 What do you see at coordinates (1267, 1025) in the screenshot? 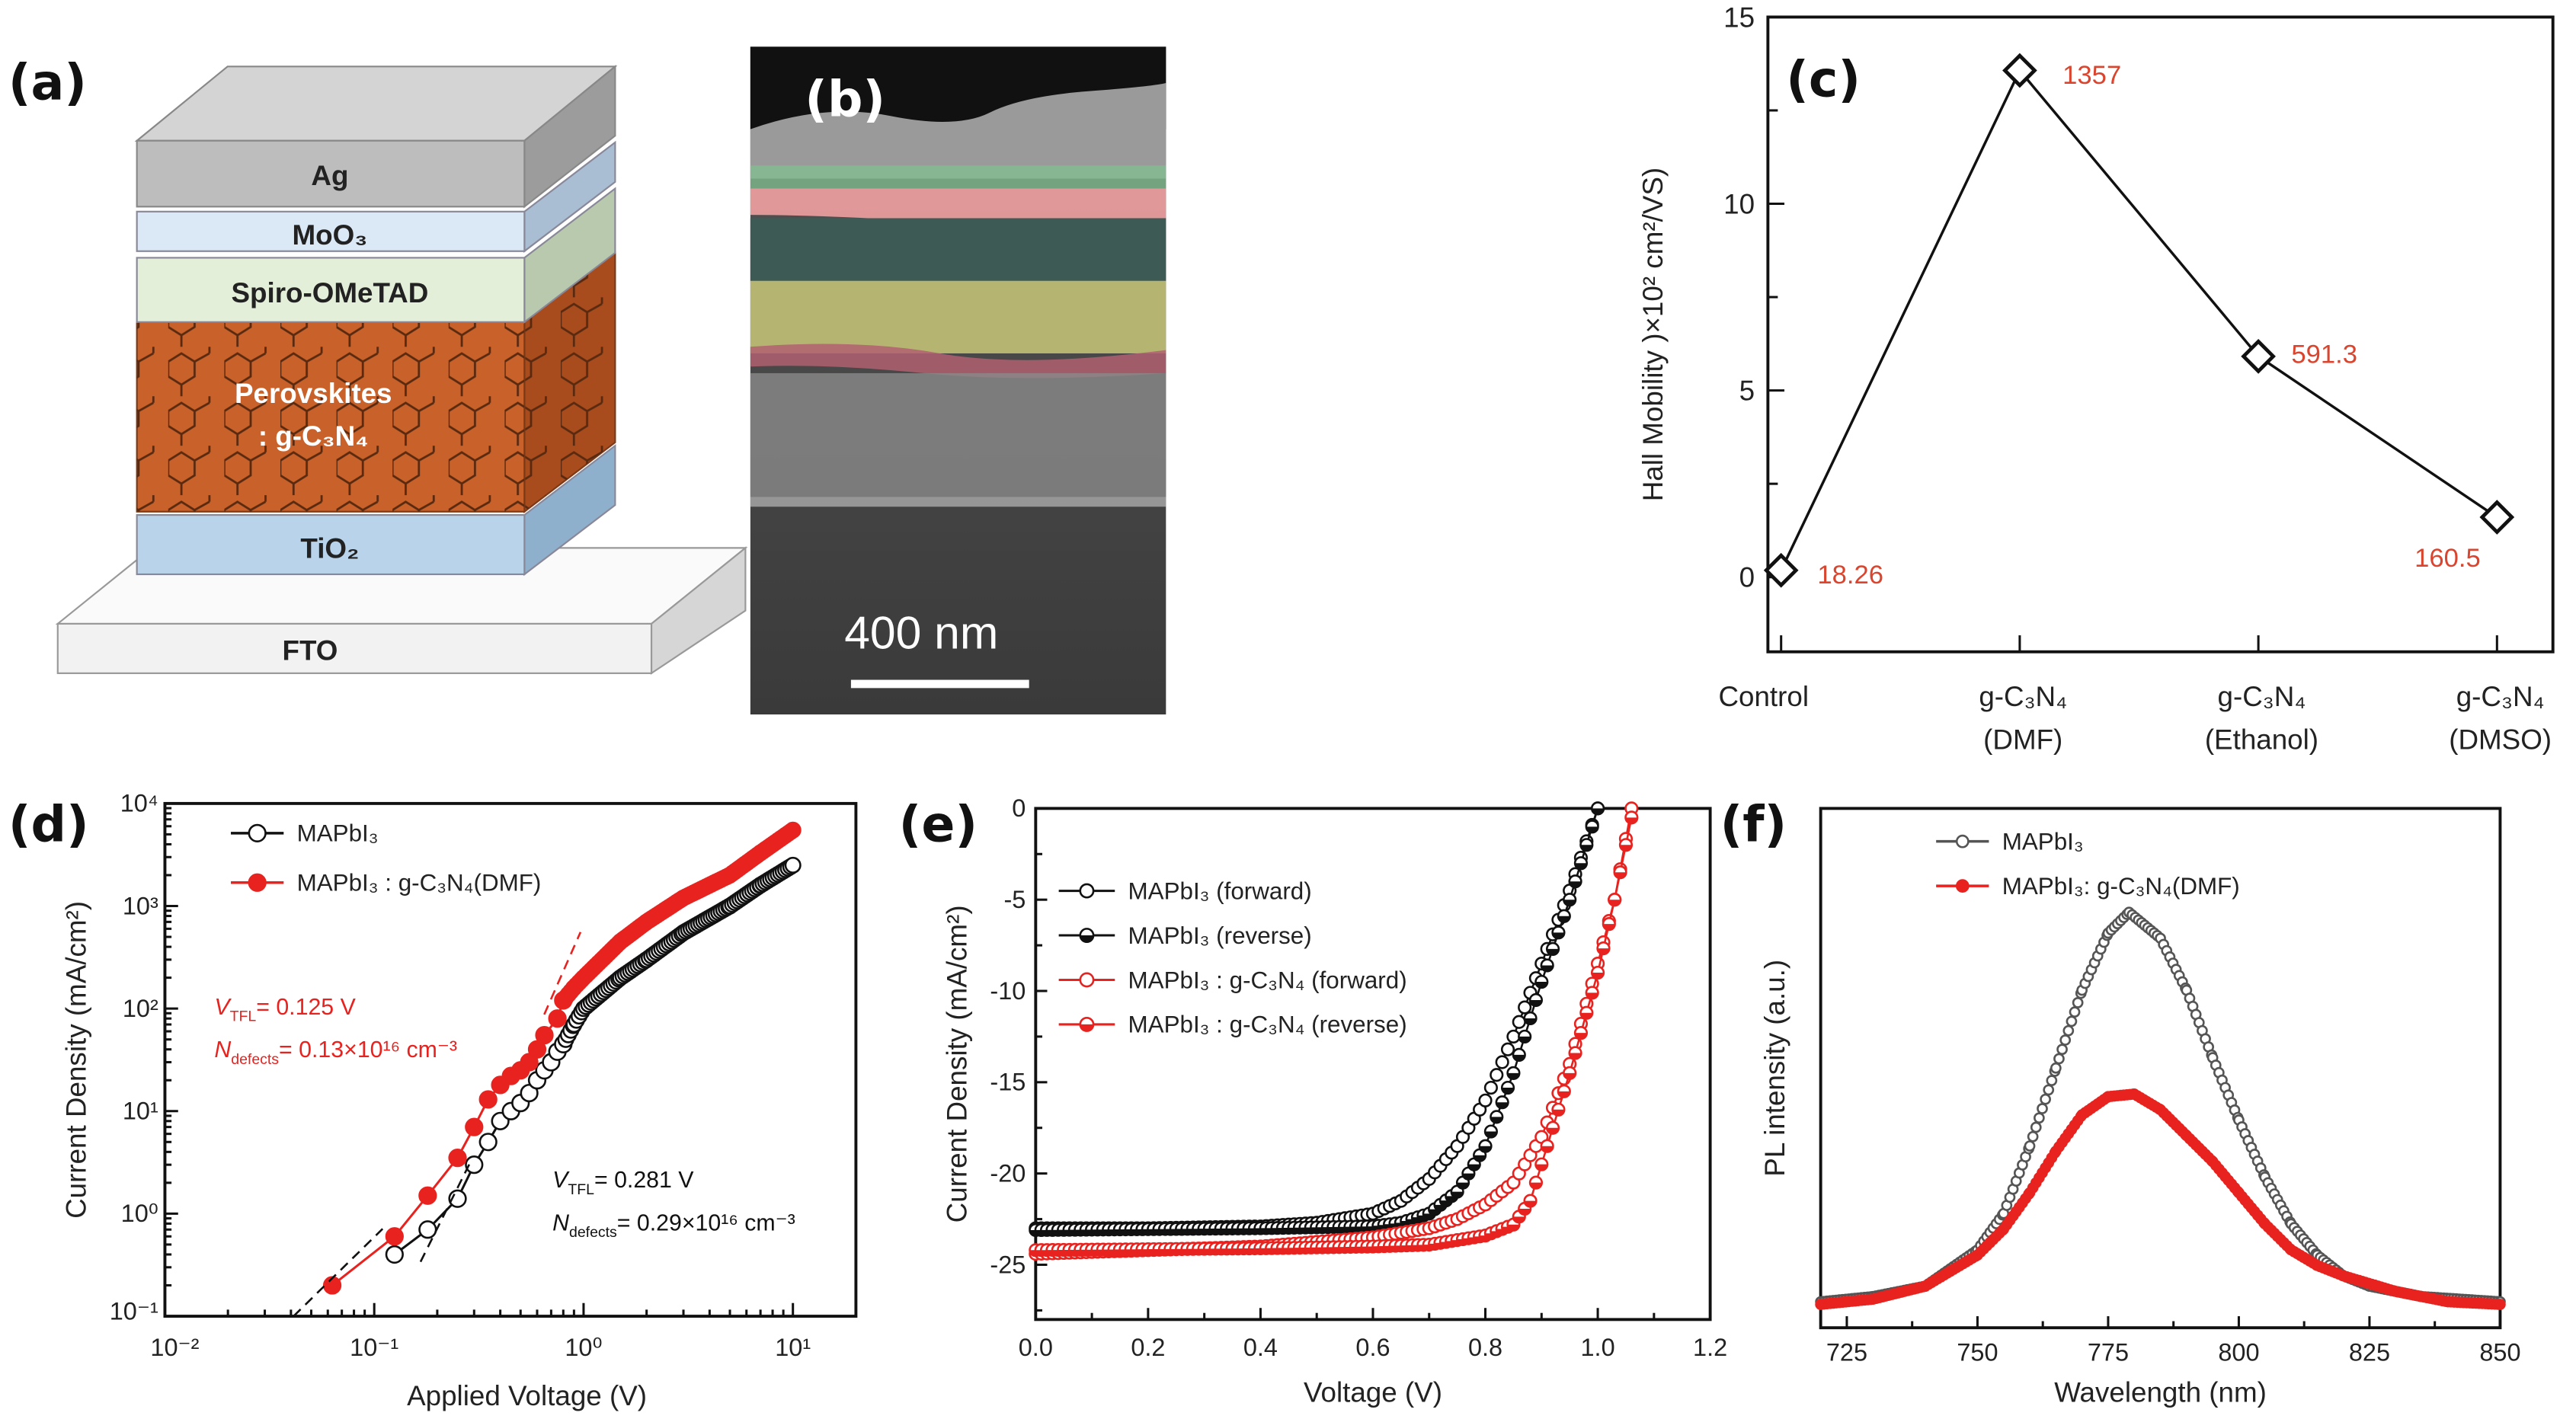
I see `legend-label: MAPbI₃ : g-C₃N₄ (reverse)` at bounding box center [1267, 1025].